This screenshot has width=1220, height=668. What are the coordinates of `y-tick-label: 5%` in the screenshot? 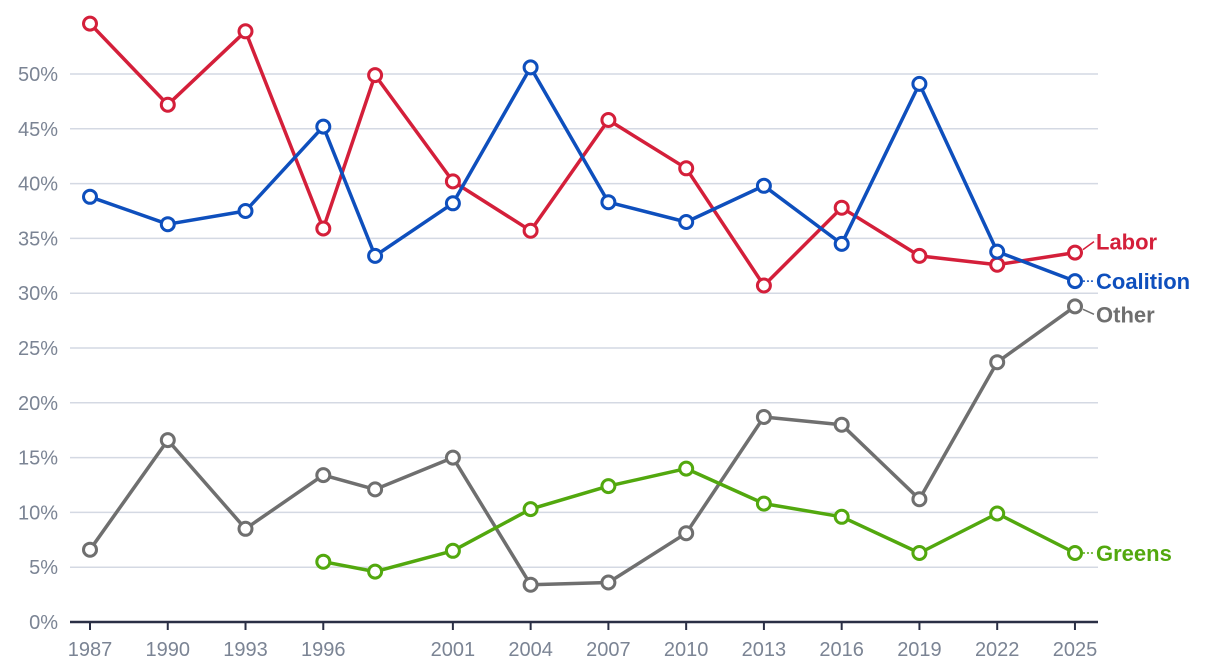 It's located at (43, 568).